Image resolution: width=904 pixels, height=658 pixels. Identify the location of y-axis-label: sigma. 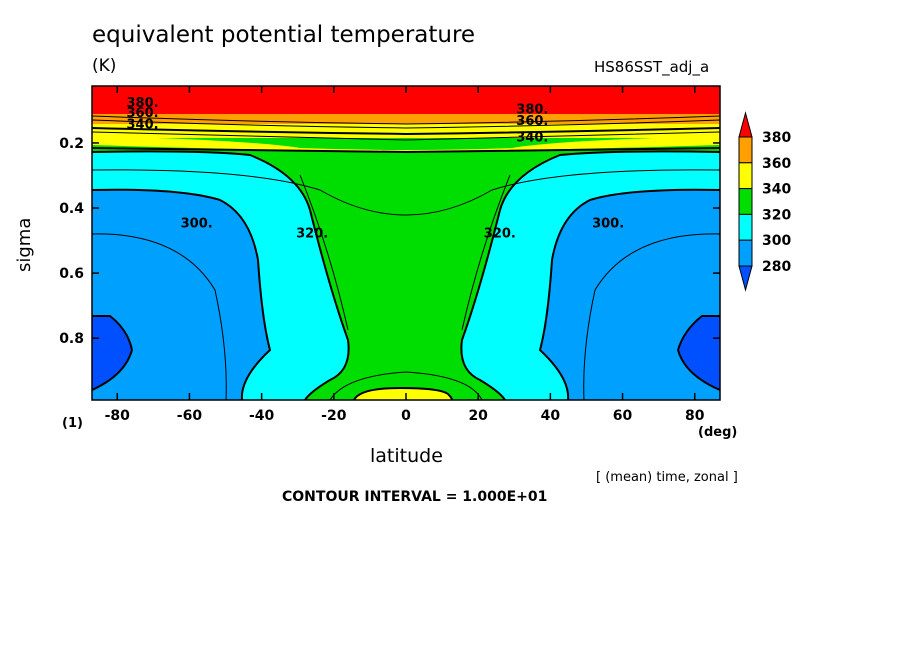
(24, 244).